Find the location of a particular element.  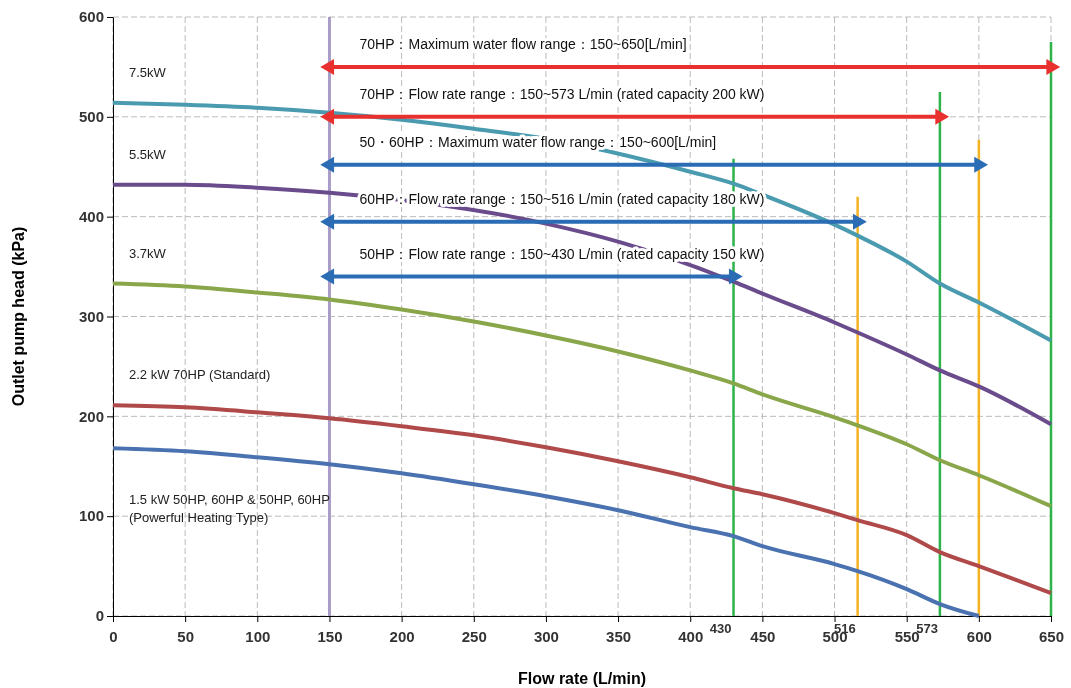

x-axis-title: Flow rate (L/min) is located at coordinates (582, 678).